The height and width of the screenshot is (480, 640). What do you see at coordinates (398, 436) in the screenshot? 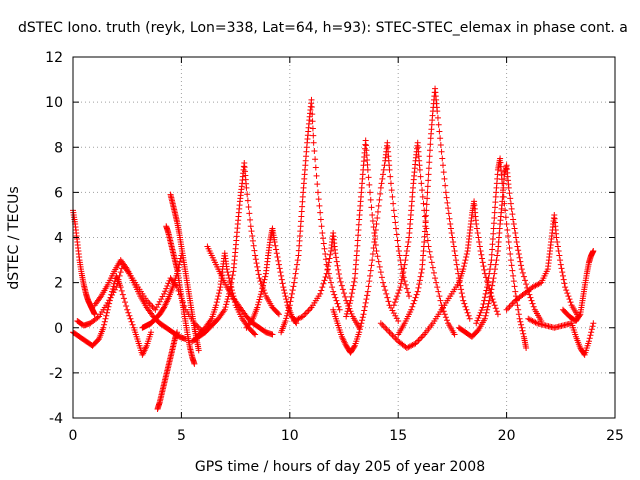
I see `x-tick-label: 15` at bounding box center [398, 436].